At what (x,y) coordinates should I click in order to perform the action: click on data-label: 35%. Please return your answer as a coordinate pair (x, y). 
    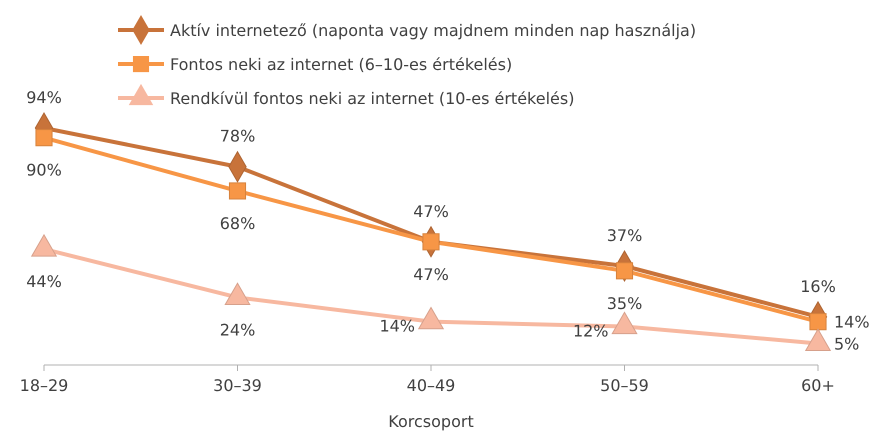
    Looking at the image, I should click on (624, 303).